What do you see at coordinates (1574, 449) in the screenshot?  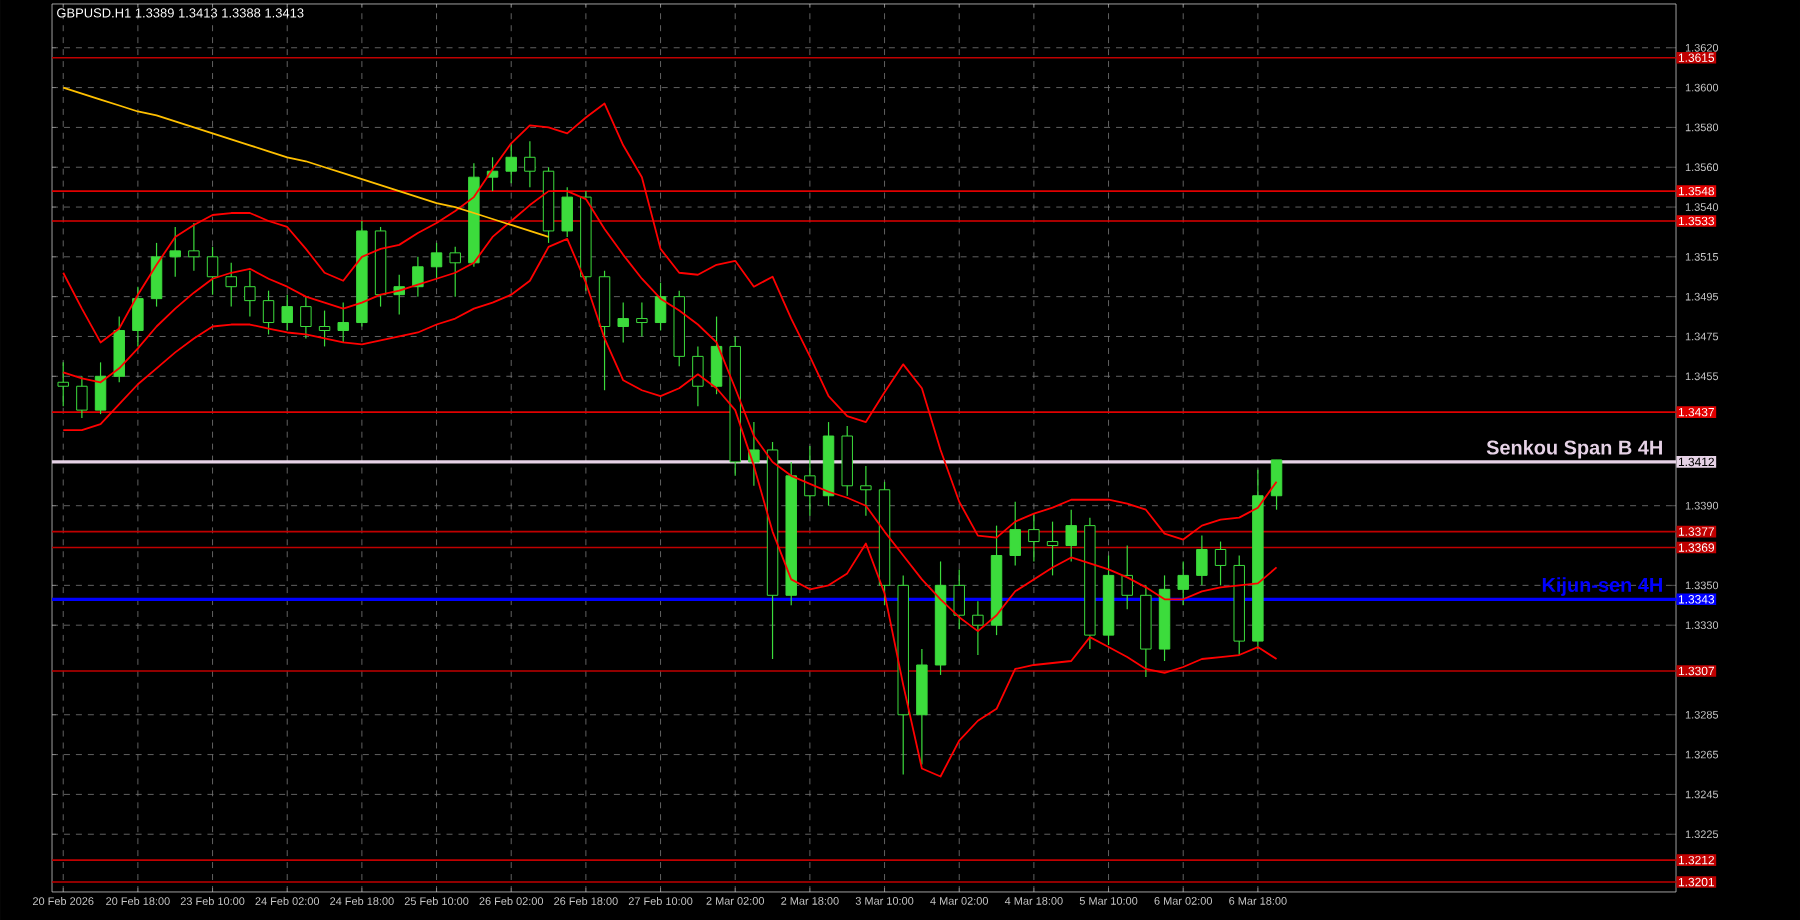 I see `annotation: Senkou Span B 4H` at bounding box center [1574, 449].